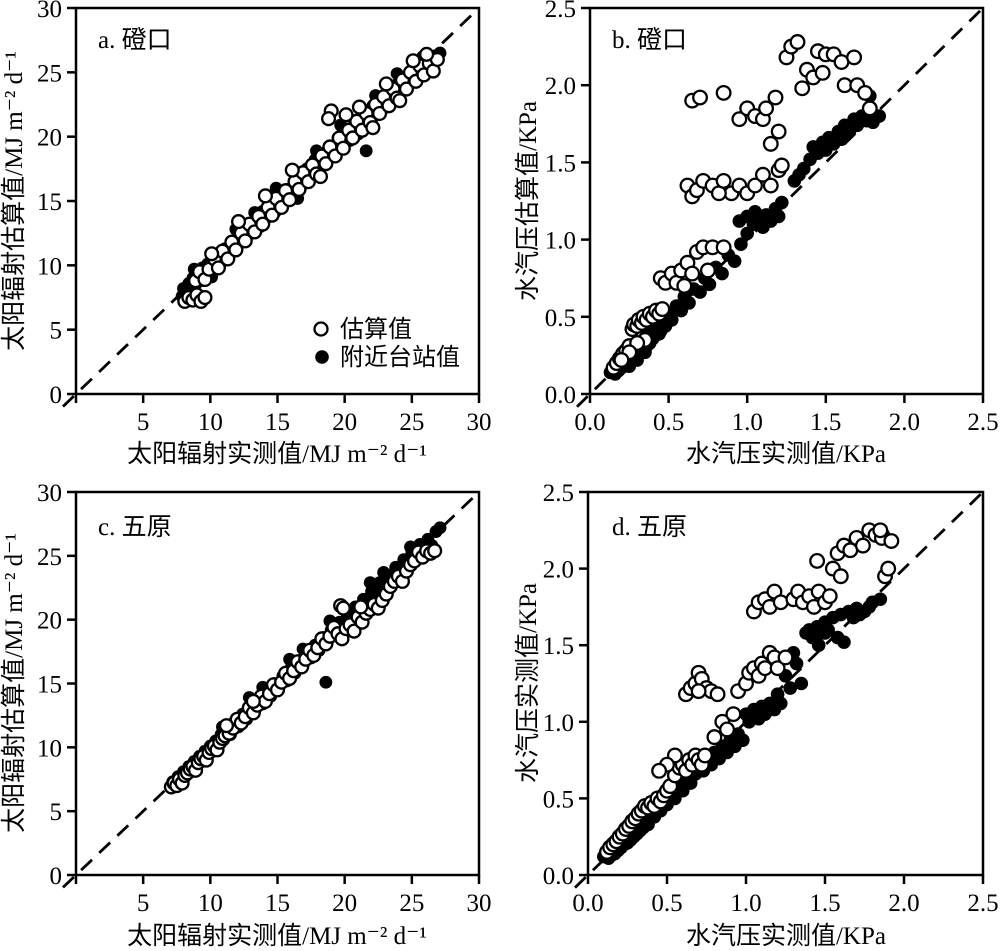 The height and width of the screenshot is (951, 1000). What do you see at coordinates (14, 683) in the screenshot?
I see `panel-c-y-axis-label: 太阳辐射估算值/MJ m⁻² d⁻¹` at bounding box center [14, 683].